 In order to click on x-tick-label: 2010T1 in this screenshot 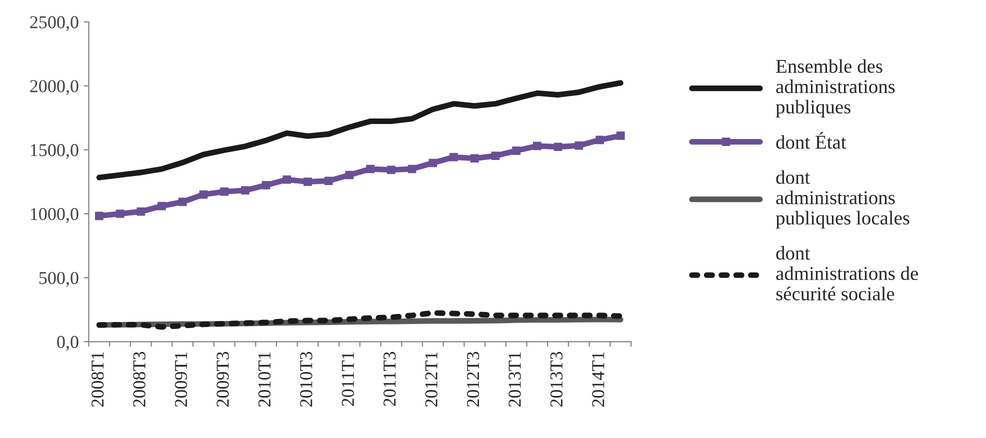, I will do `click(264, 379)`.